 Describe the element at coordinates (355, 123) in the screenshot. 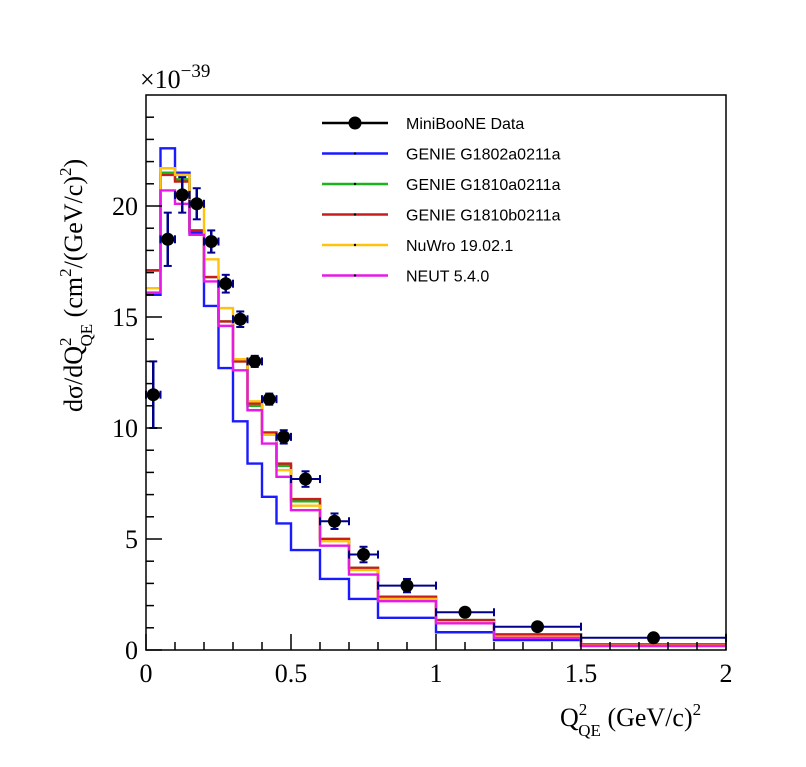

I see `legend-marker` at that location.